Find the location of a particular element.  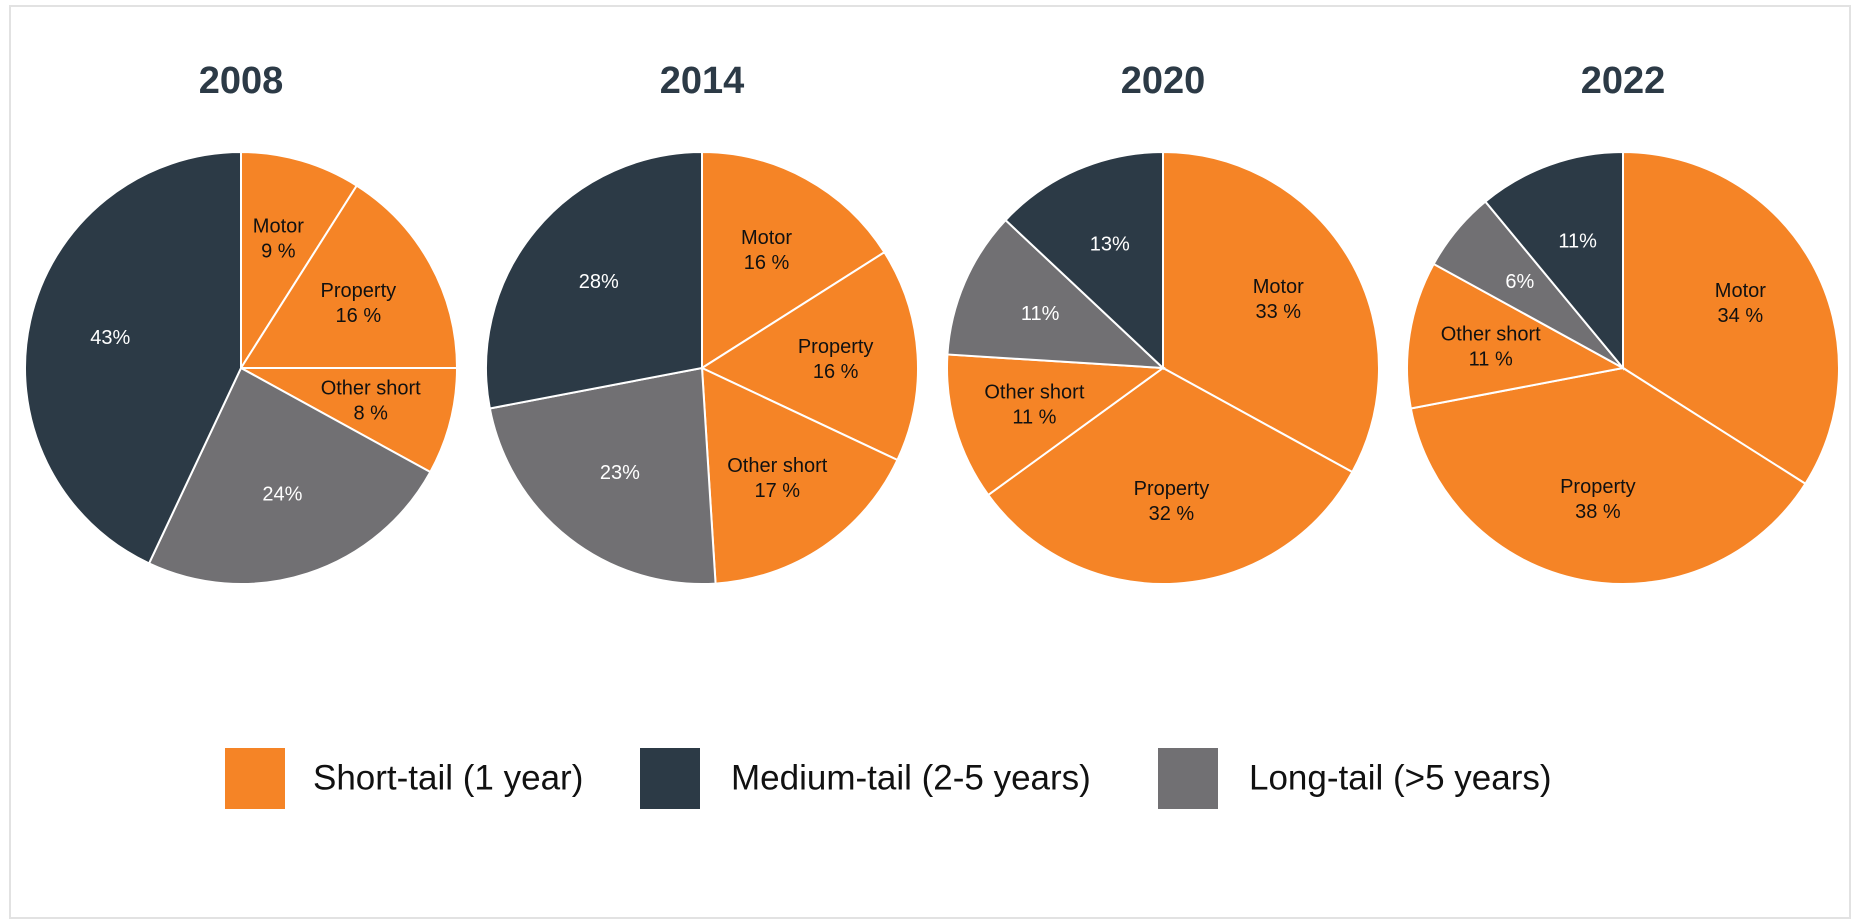

legend-label: Medium-tail (2-5 years) is located at coordinates (911, 777).